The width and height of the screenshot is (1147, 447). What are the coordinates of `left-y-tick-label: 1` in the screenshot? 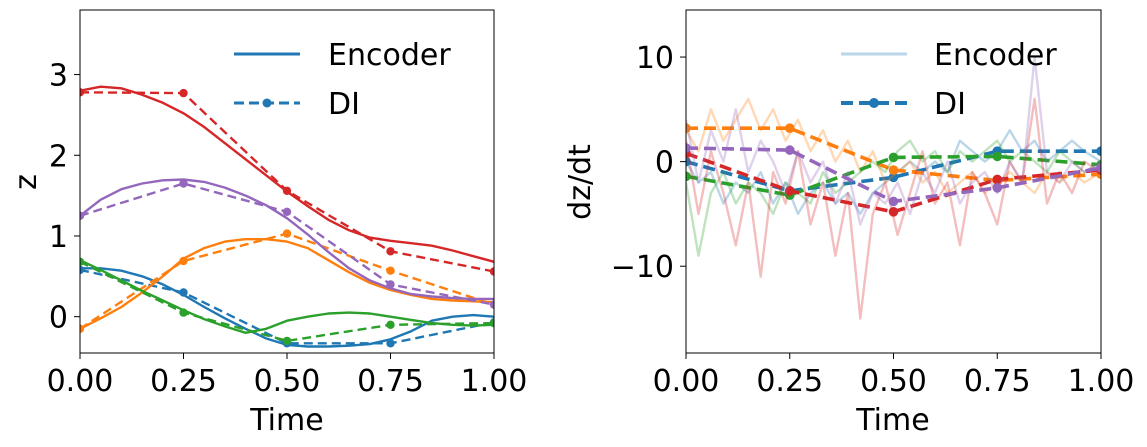 It's located at (58, 237).